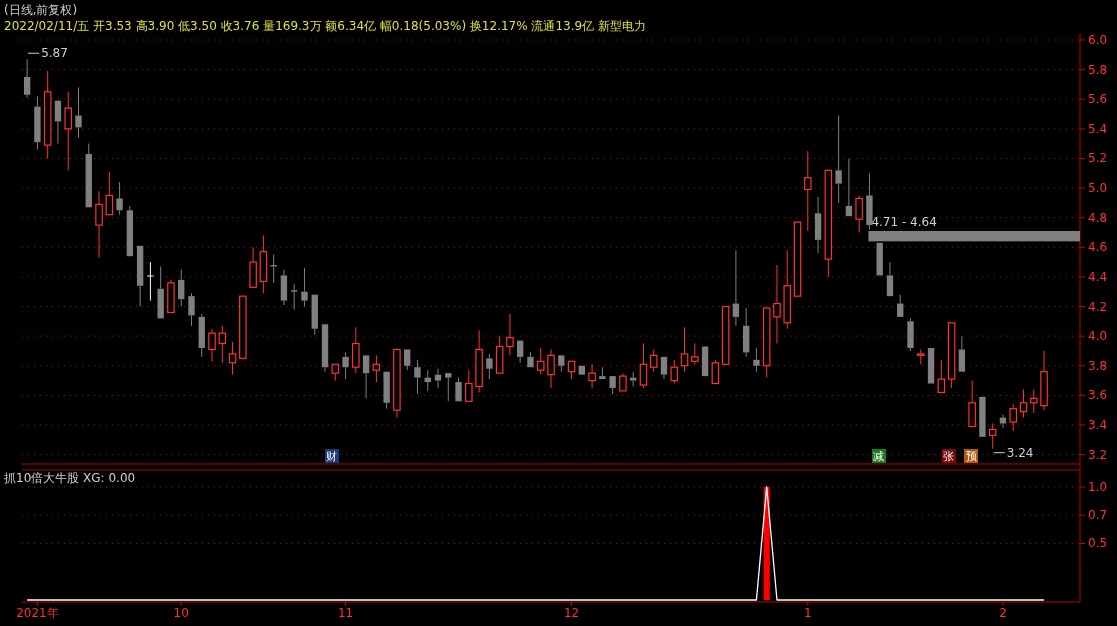 Image resolution: width=1117 pixels, height=626 pixels. I want to click on annotation: 5.87, so click(54, 53).